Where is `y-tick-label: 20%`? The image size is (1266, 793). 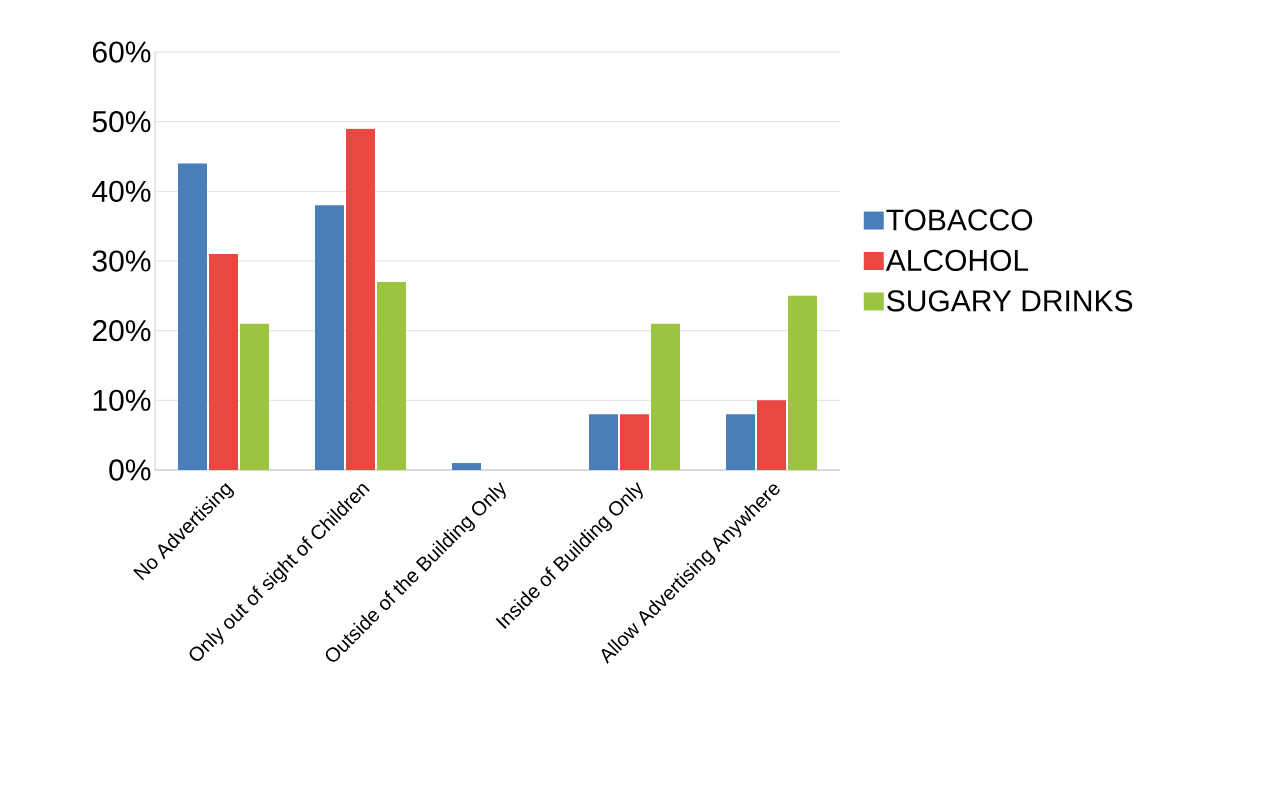 y-tick-label: 20% is located at coordinates (121, 331).